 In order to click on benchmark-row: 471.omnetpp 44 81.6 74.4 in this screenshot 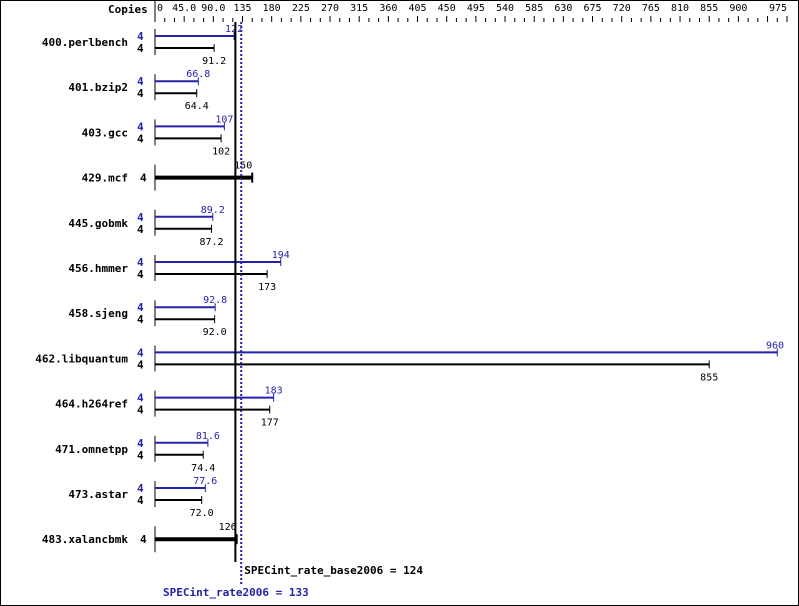, I will do `click(137, 452)`.